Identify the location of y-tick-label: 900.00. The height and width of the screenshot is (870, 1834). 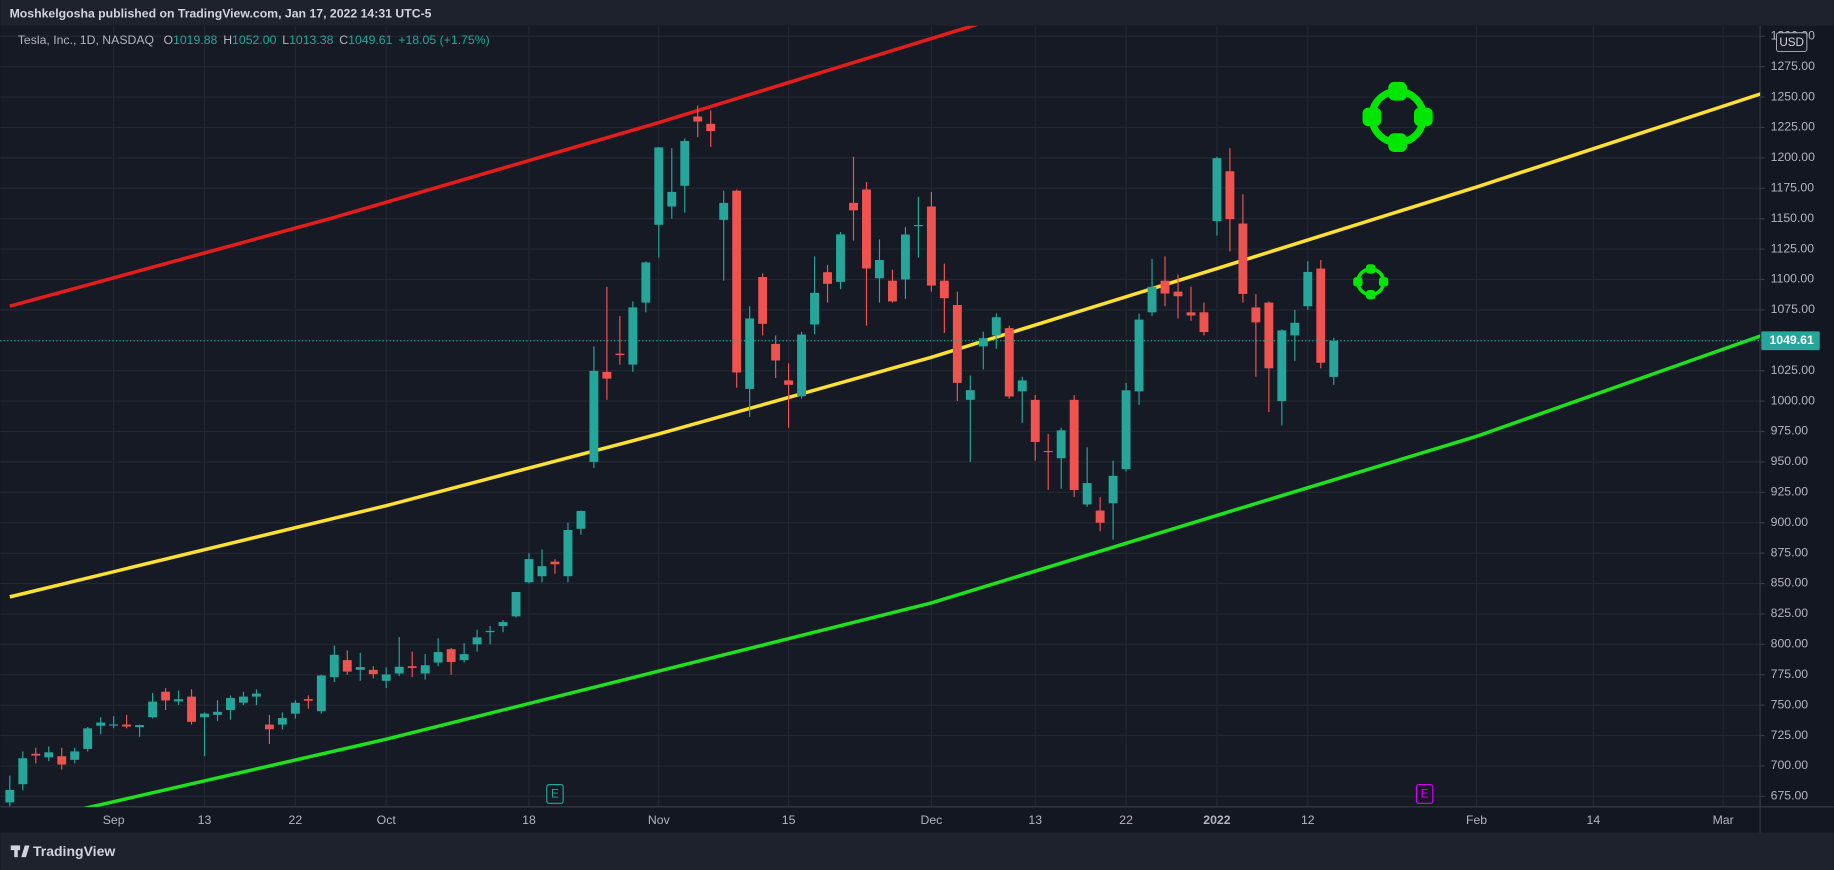
(1790, 522).